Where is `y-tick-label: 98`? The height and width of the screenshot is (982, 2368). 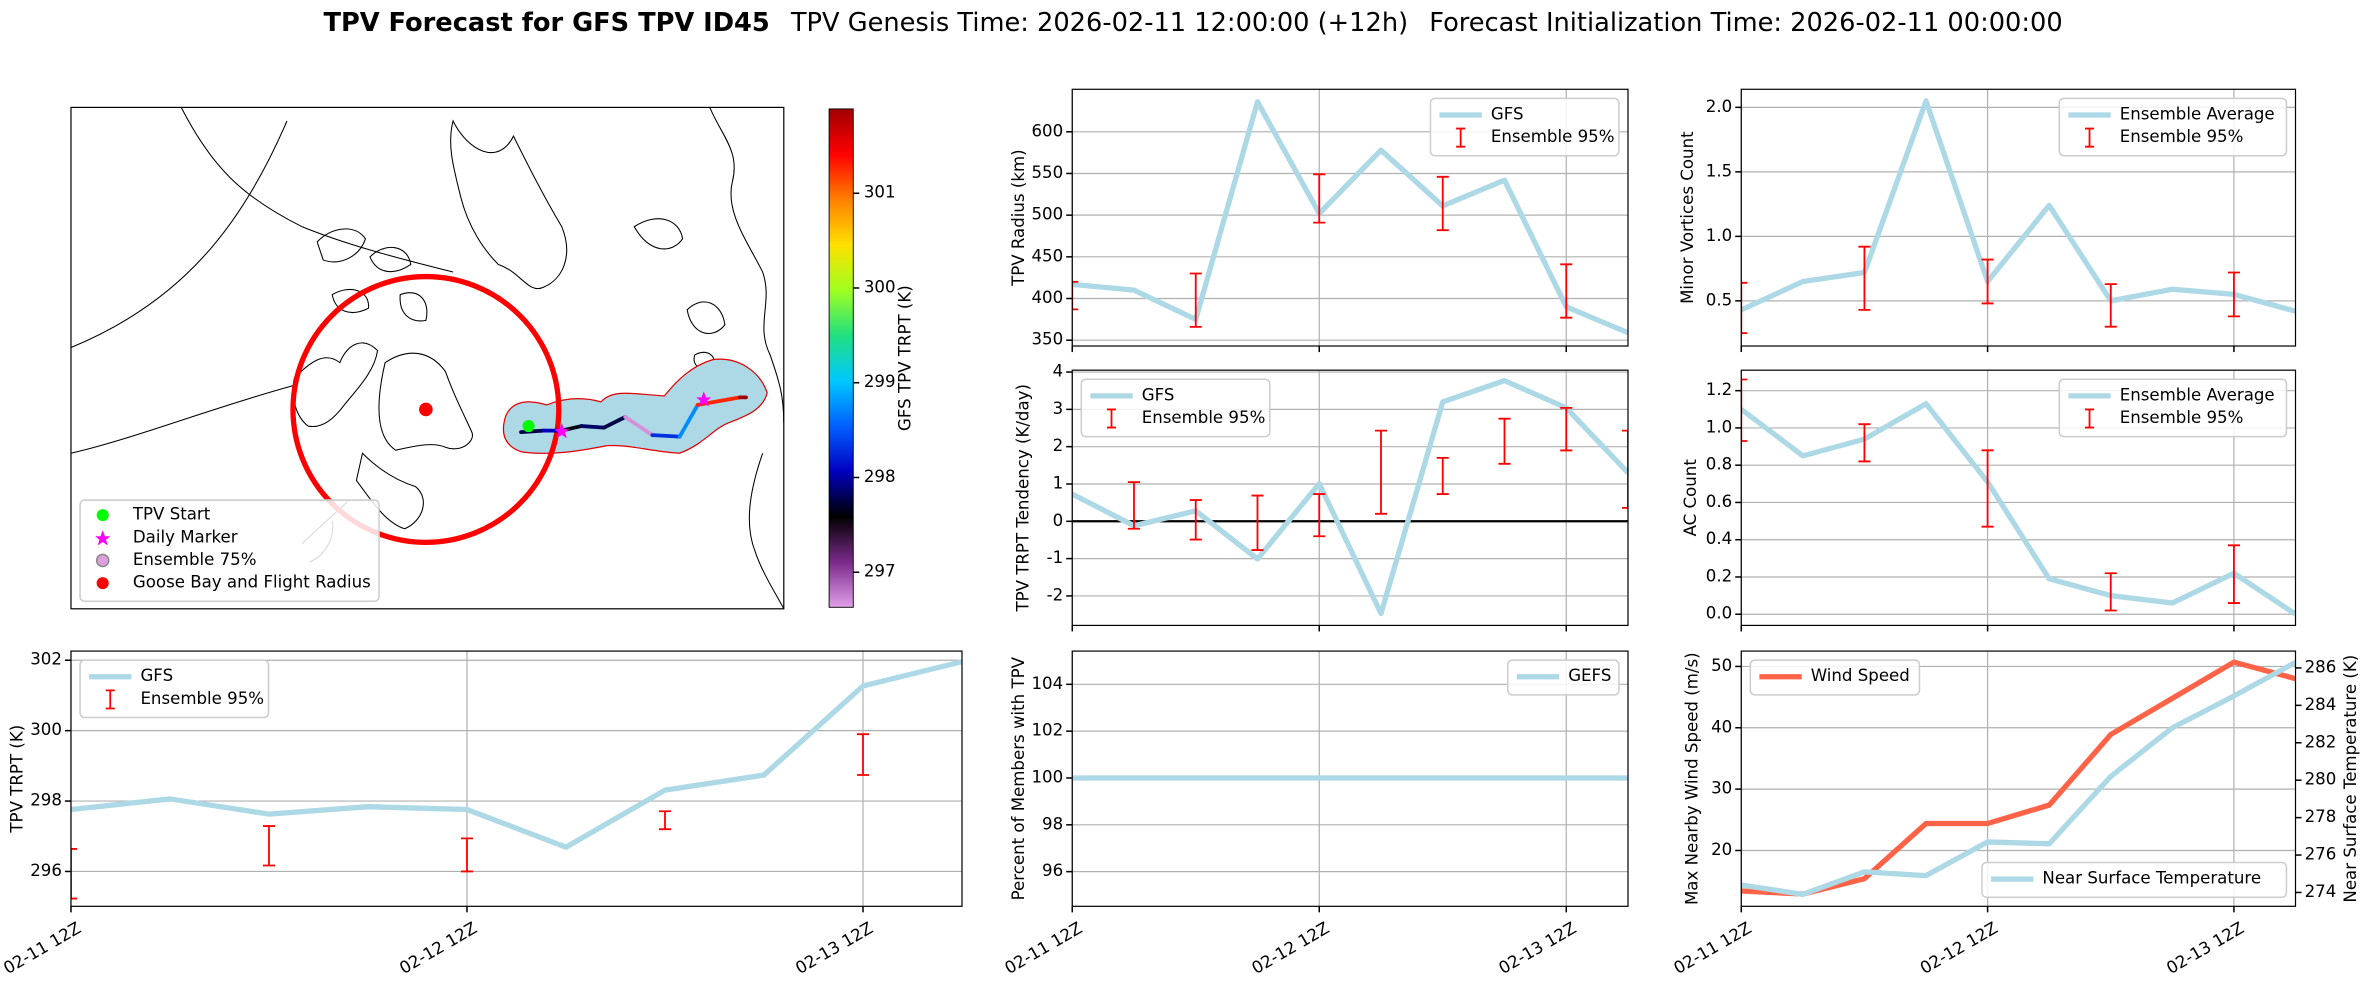
y-tick-label: 98 is located at coordinates (1052, 823).